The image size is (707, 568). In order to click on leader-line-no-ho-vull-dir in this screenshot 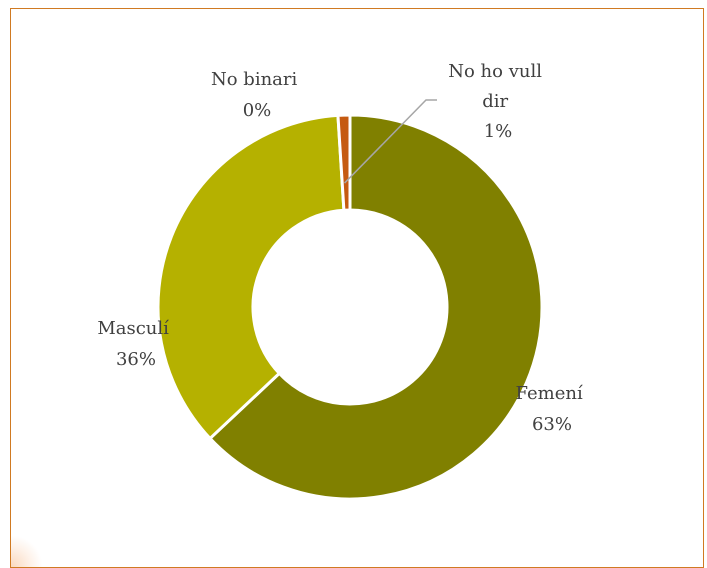, I will do `click(390, 141)`.